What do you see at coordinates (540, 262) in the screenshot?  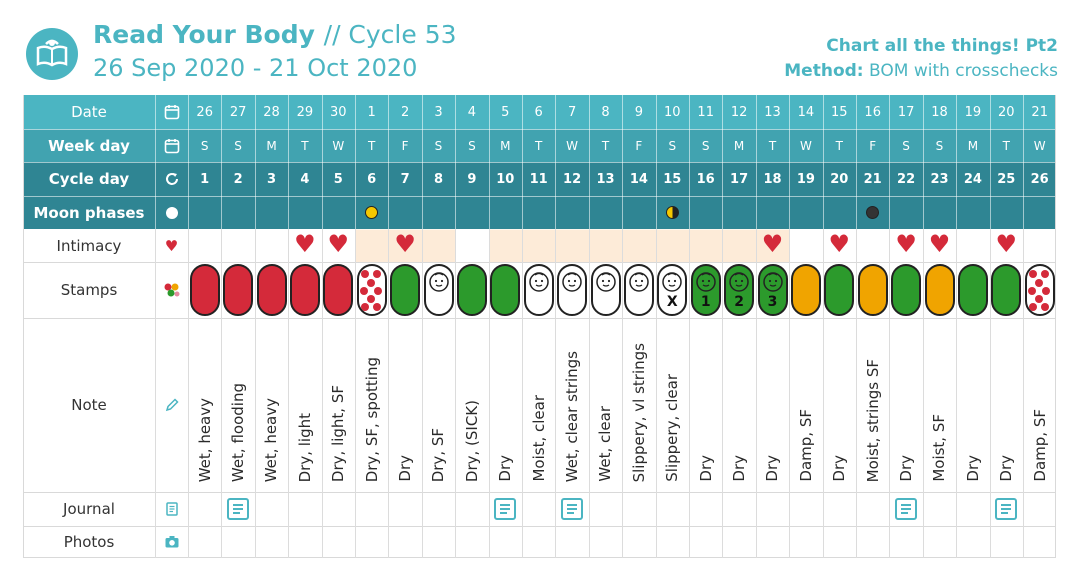 I see `row-divider` at bounding box center [540, 262].